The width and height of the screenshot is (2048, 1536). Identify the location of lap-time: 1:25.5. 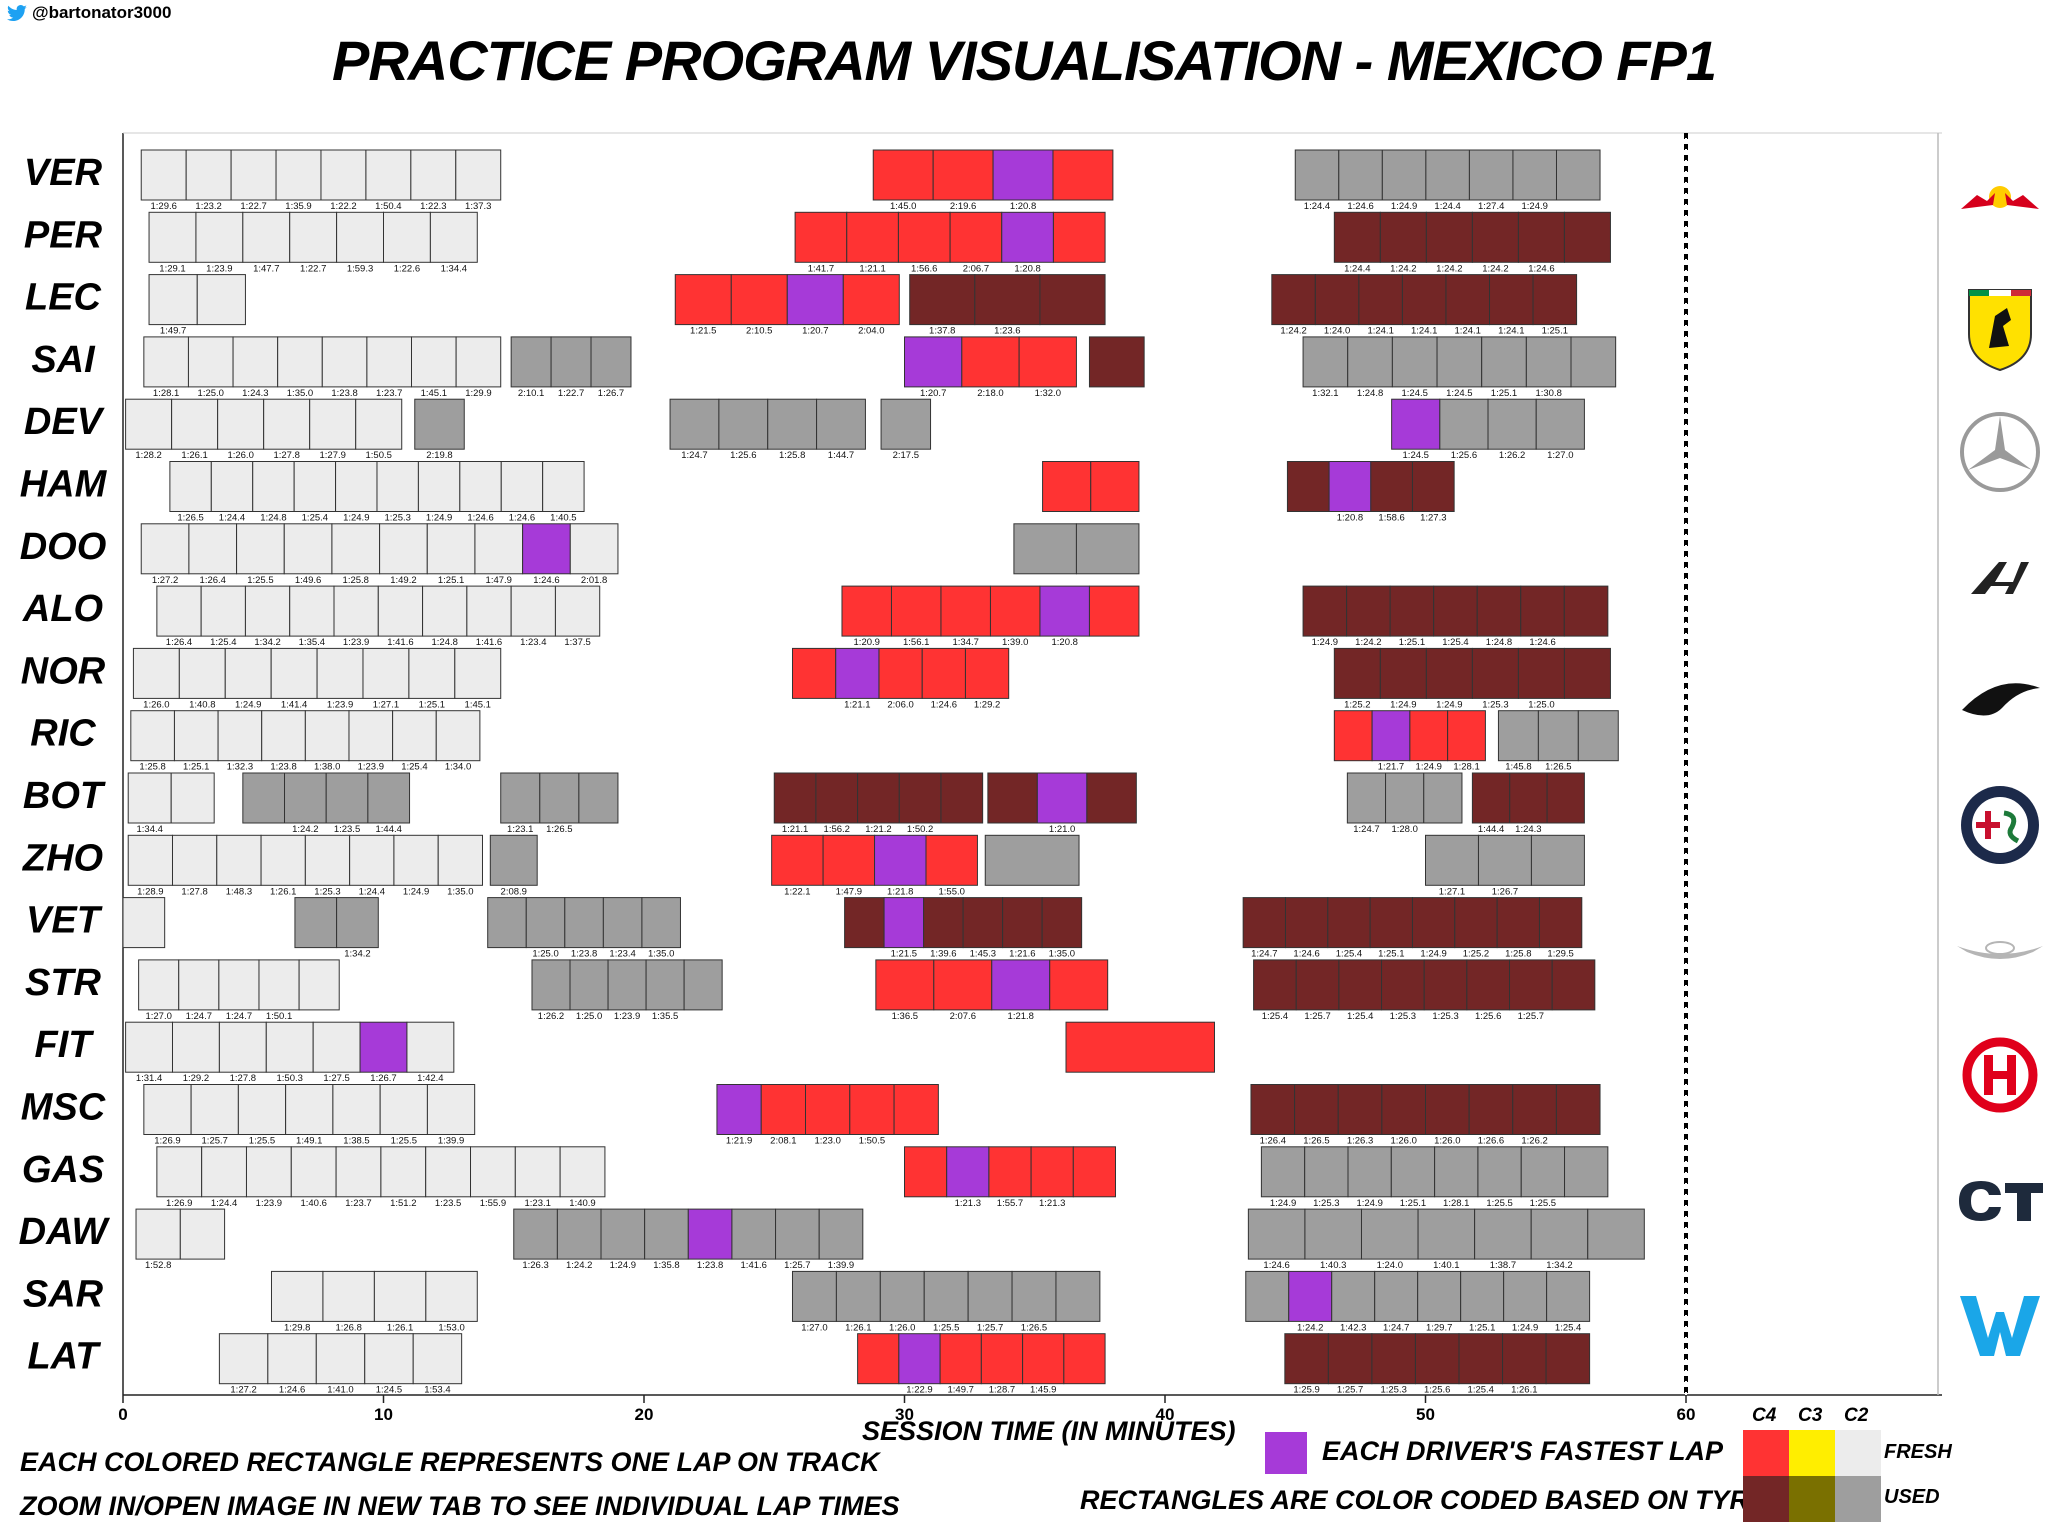
(262, 1141).